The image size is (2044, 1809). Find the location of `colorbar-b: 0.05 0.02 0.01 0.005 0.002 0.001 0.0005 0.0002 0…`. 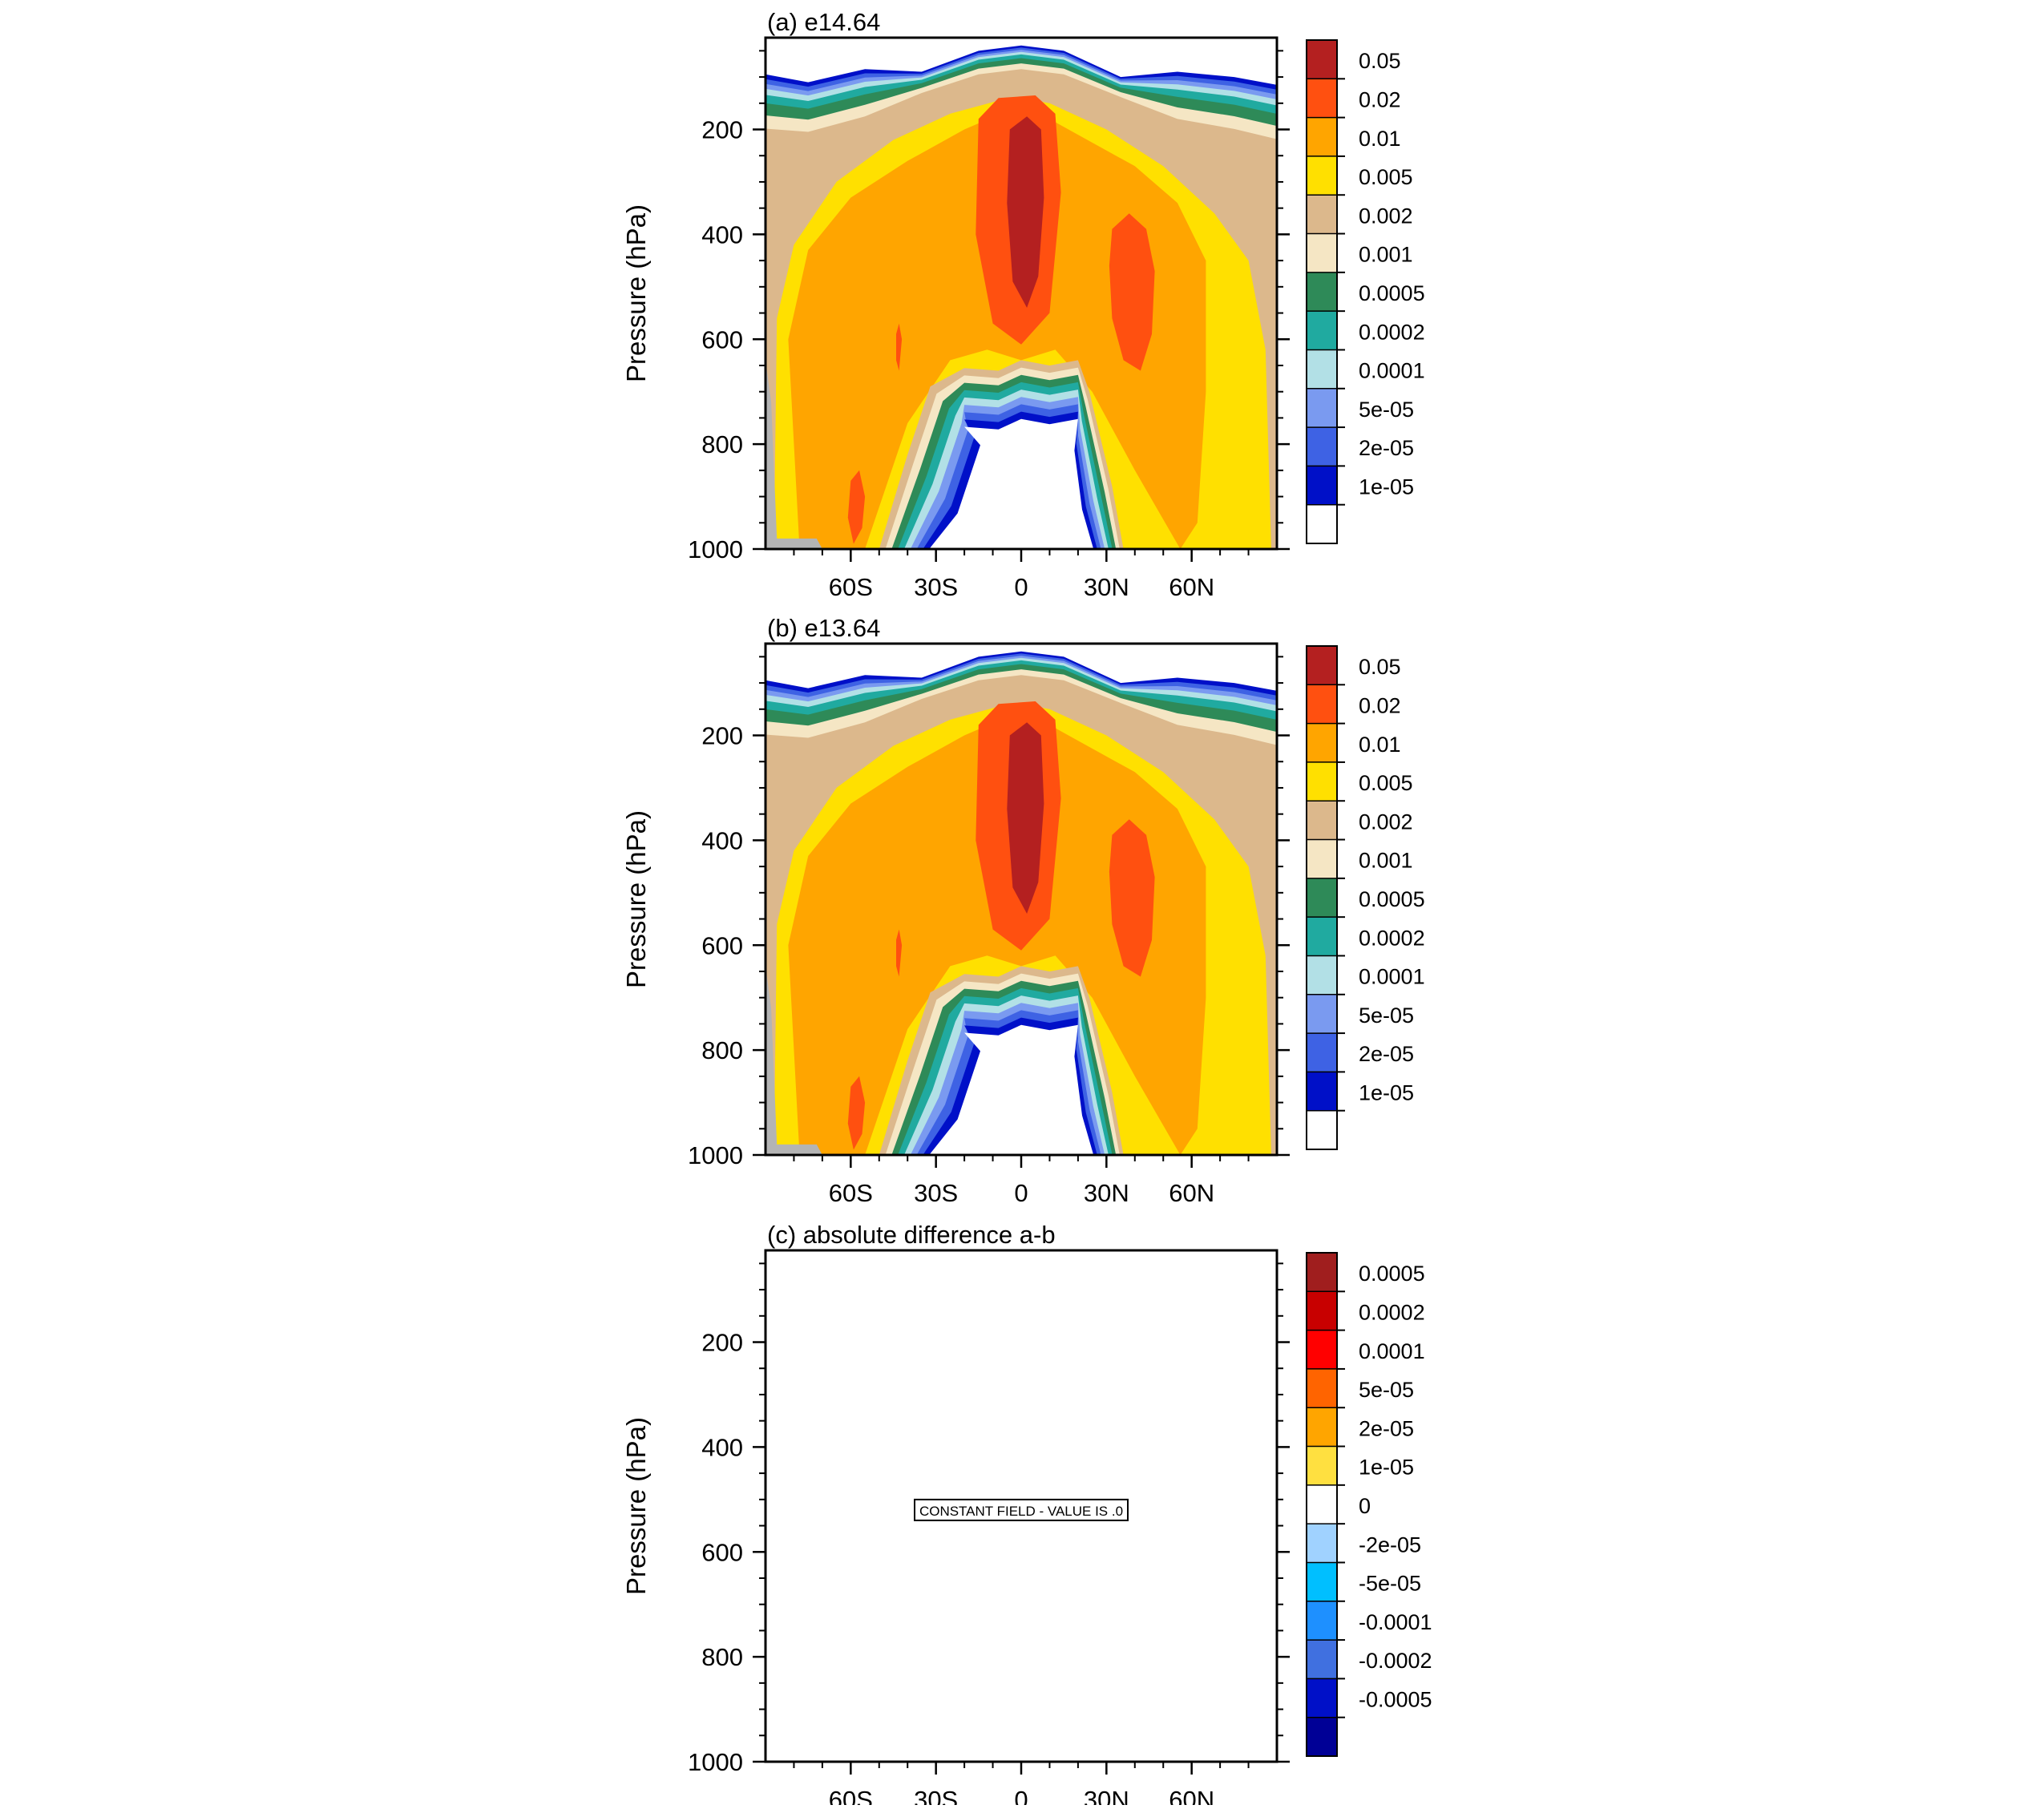

colorbar-b: 0.05 0.02 0.01 0.005 0.002 0.001 0.0005 0.0002 0… is located at coordinates (1365, 897).